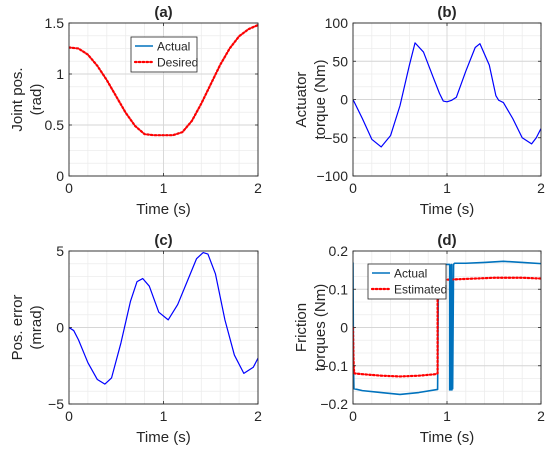  Describe the element at coordinates (36, 100) in the screenshot. I see `y-axis-label: (rad)` at that location.